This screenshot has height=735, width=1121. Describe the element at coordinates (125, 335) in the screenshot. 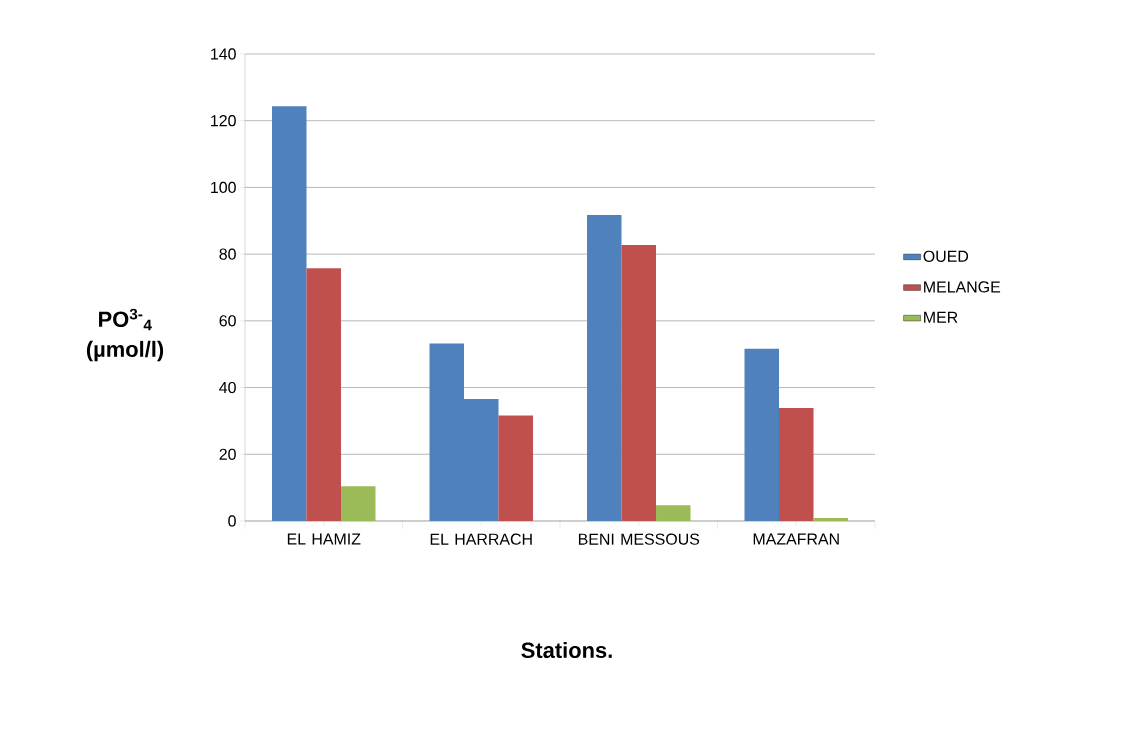

I see `y-axis-title: PO$^{3-}$4 (µmol/l)` at that location.